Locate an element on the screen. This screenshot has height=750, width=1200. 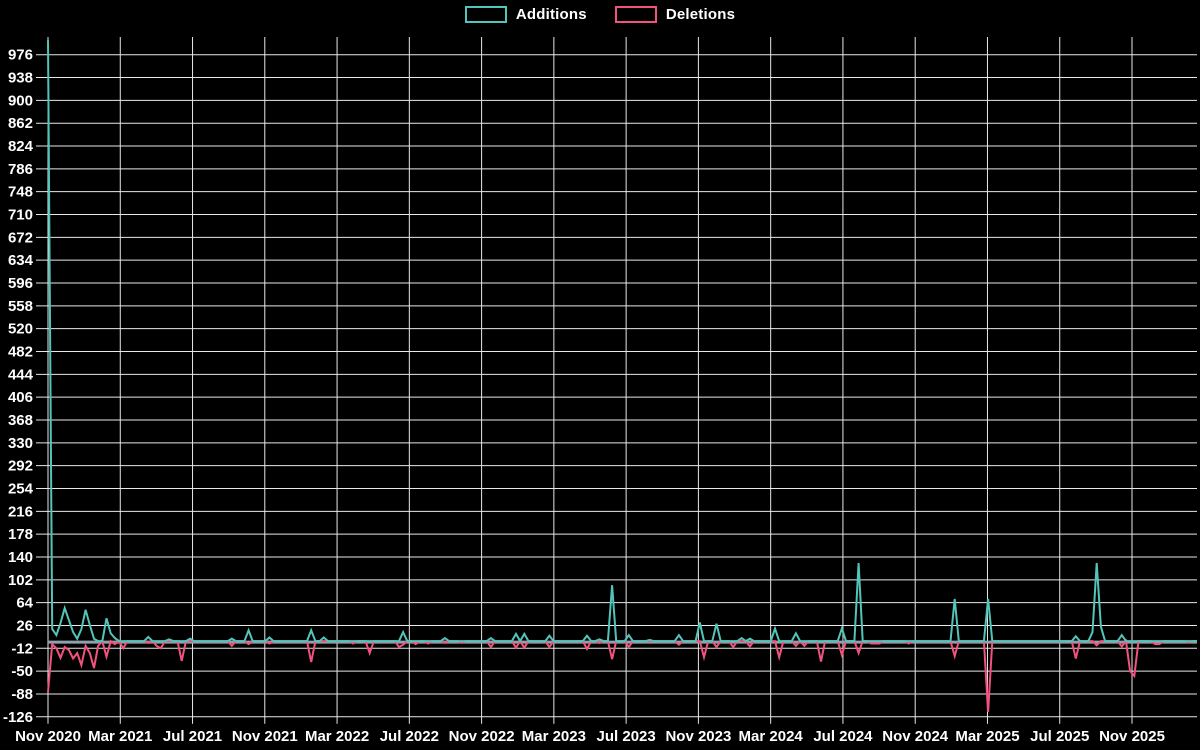
x-tick-label: Jul 2021 is located at coordinates (192, 736).